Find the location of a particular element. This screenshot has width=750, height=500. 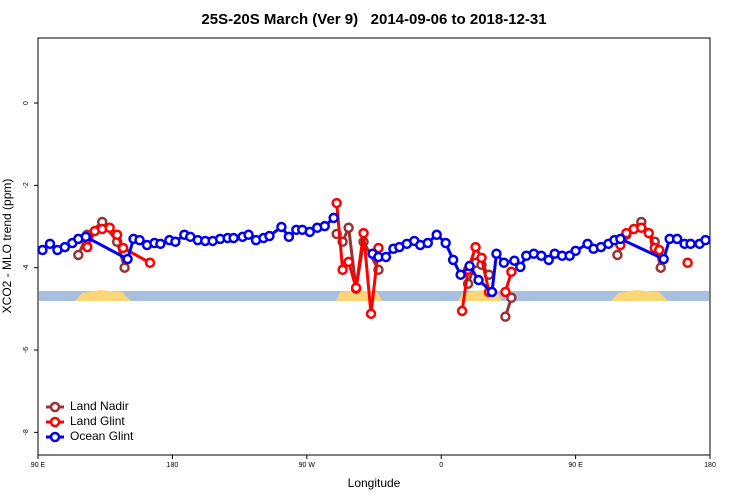

x-tick-label: 0 is located at coordinates (441, 465).